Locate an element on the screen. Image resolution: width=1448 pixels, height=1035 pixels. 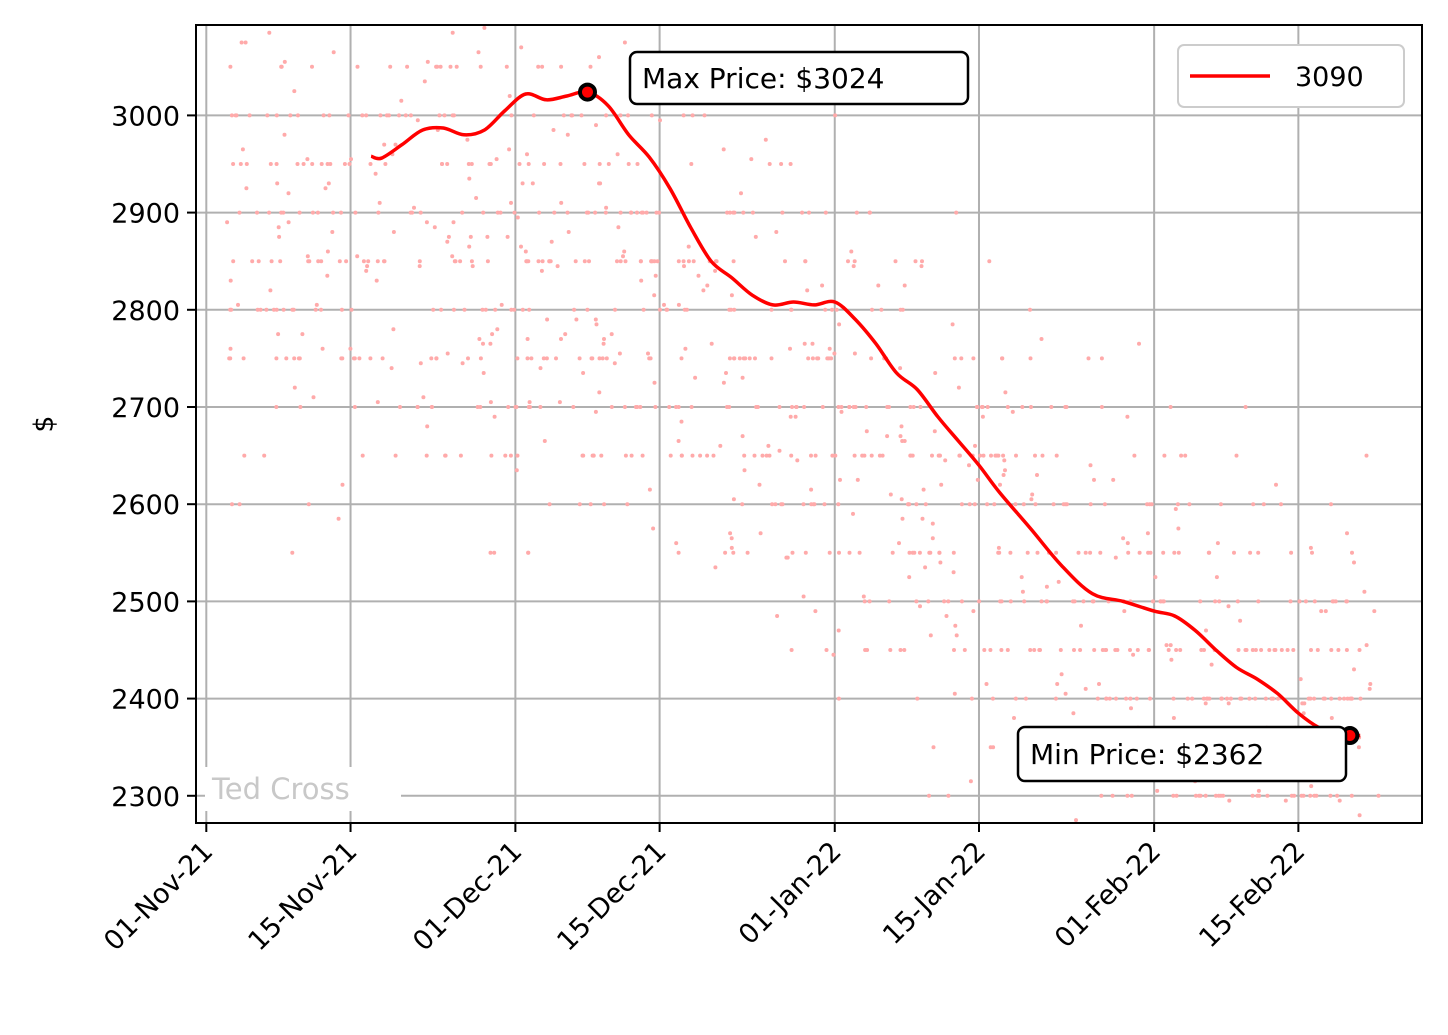
max-annotation: Max Price: $3024 is located at coordinates (799, 78).